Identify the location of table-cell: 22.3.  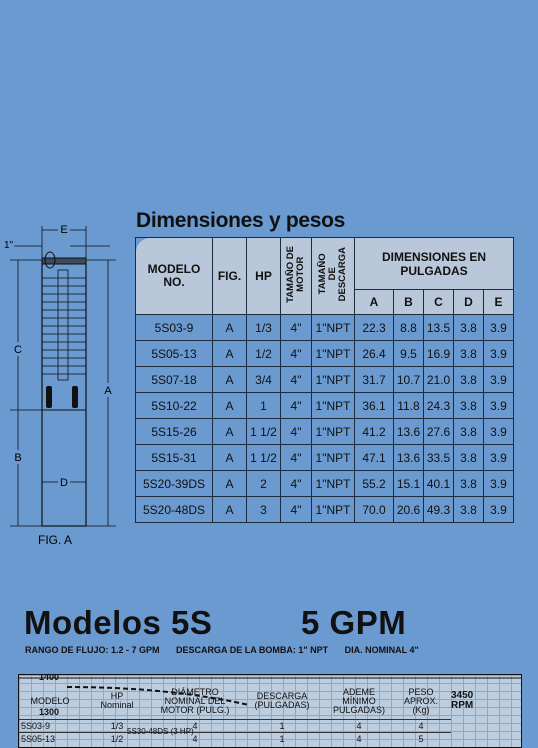
(374, 327).